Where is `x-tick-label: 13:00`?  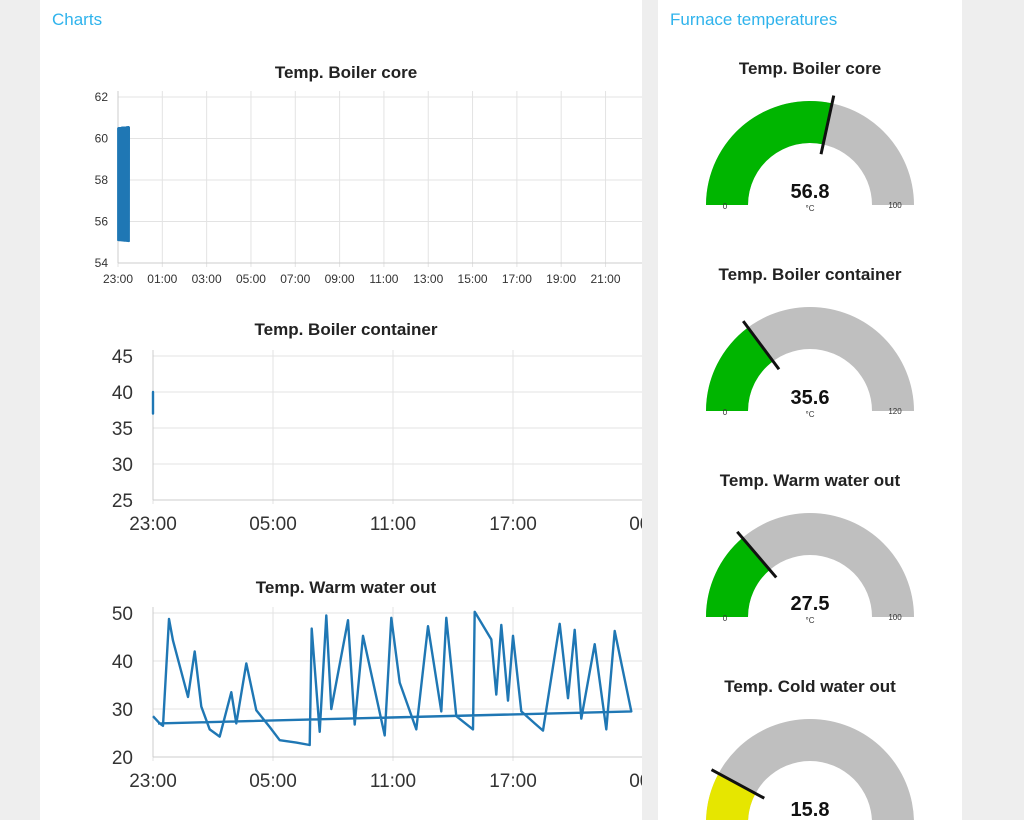 x-tick-label: 13:00 is located at coordinates (428, 279).